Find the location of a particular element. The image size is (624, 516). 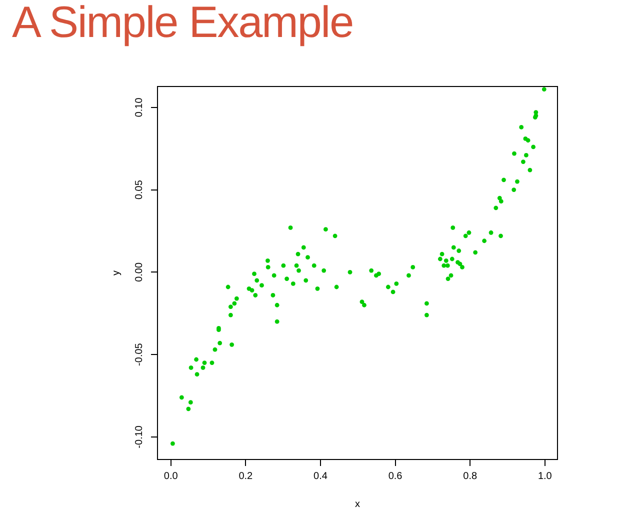

x-tick-label: 0.2 is located at coordinates (246, 476).